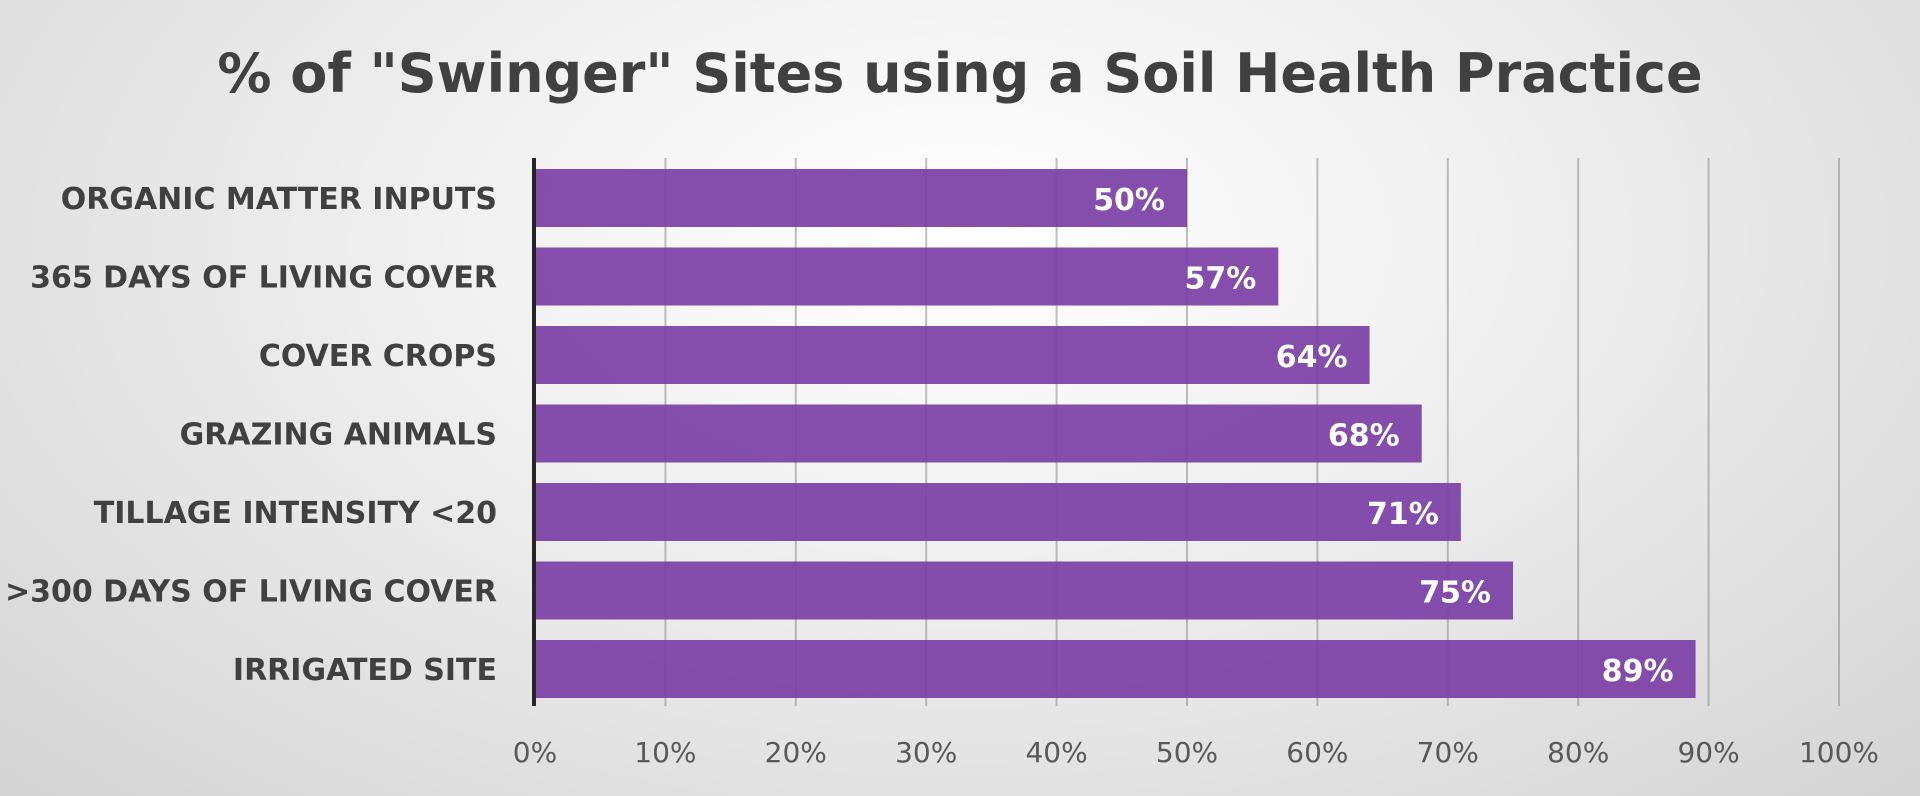  I want to click on x-tick-label: 50%, so click(1187, 752).